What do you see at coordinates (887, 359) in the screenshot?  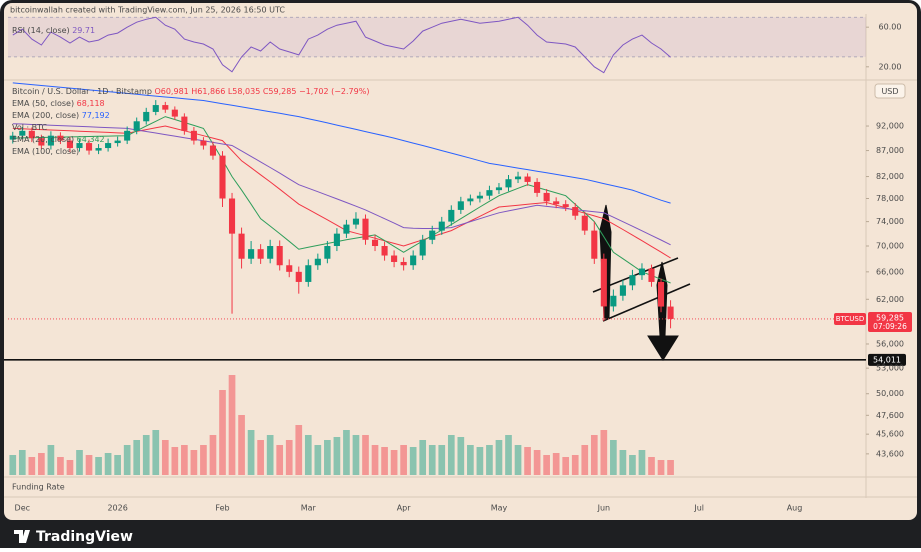 I see `level-tag` at bounding box center [887, 359].